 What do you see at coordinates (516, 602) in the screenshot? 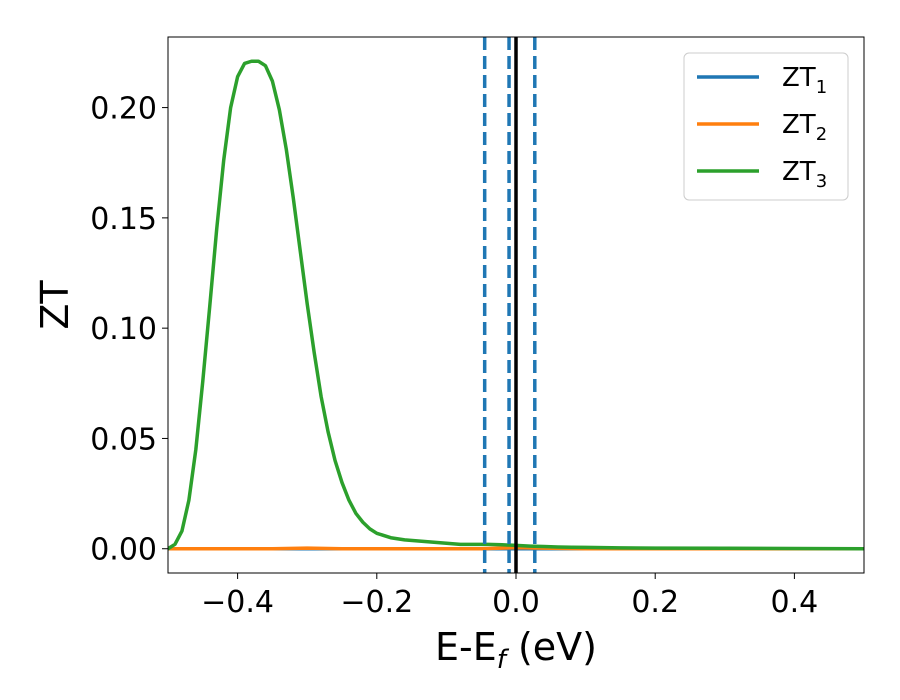
I see `x-tick-label: 0.0` at bounding box center [516, 602].